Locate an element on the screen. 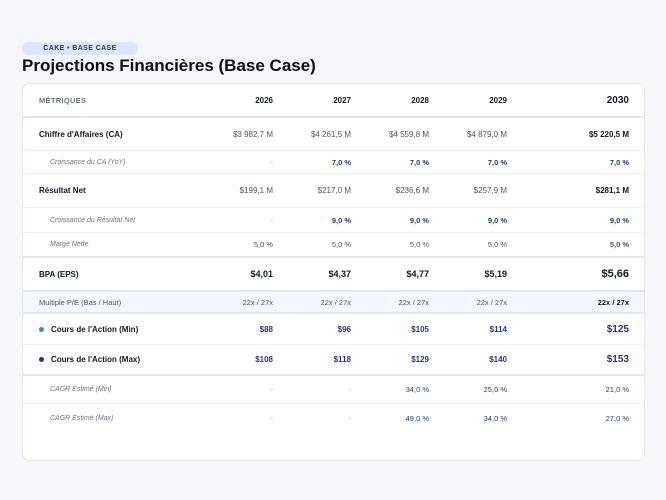  value-2029: 7,0 % is located at coordinates (497, 162).